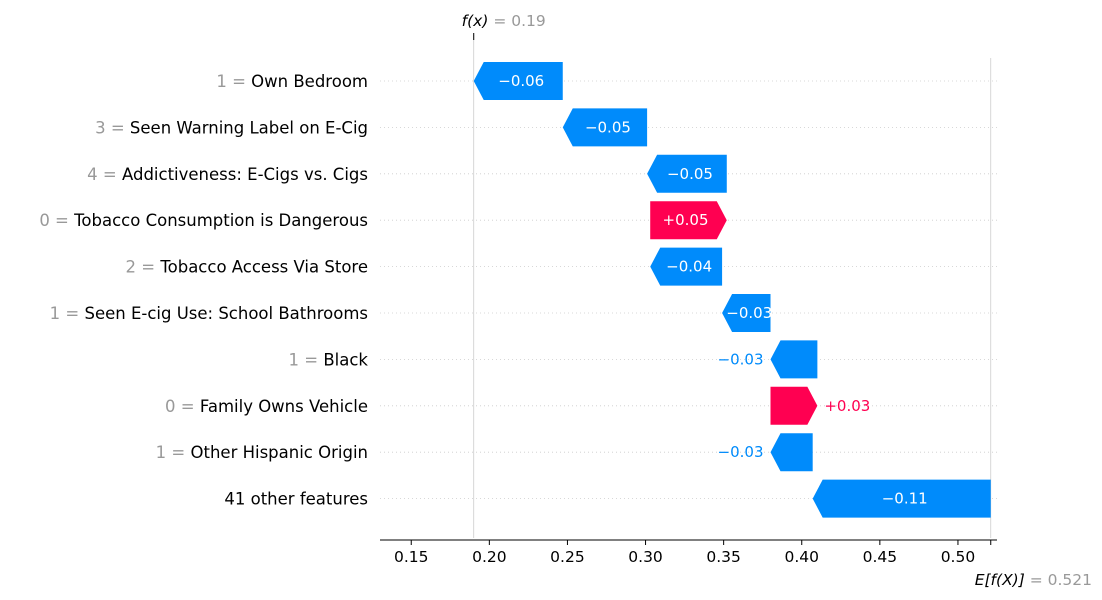  I want to click on fx-symbol: f(x), so click(475, 21).